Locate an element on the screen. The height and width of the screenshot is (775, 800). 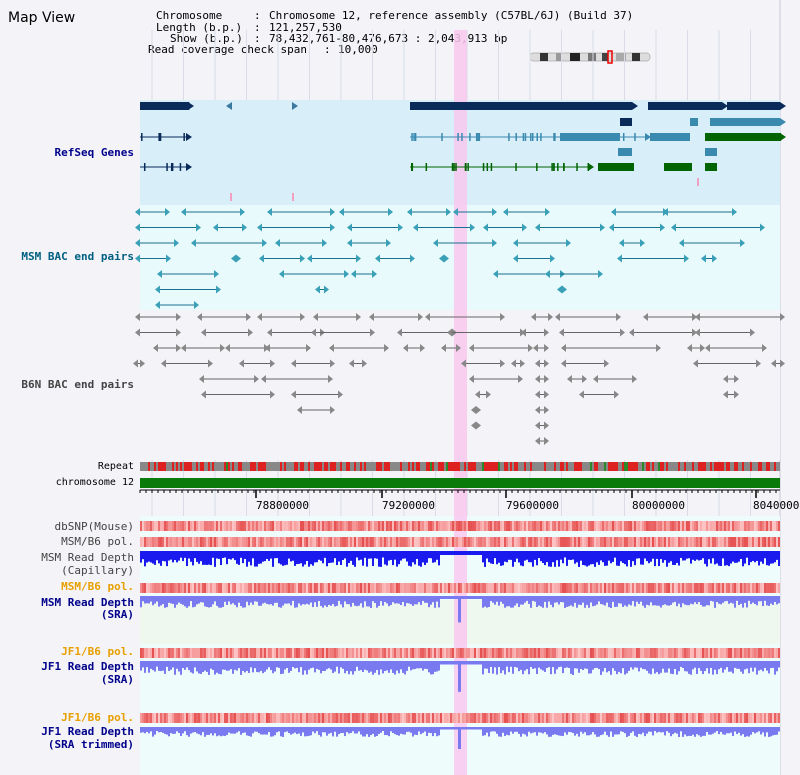
track-label-msm-read-capillary: MSM Read Depth is located at coordinates (87, 557).